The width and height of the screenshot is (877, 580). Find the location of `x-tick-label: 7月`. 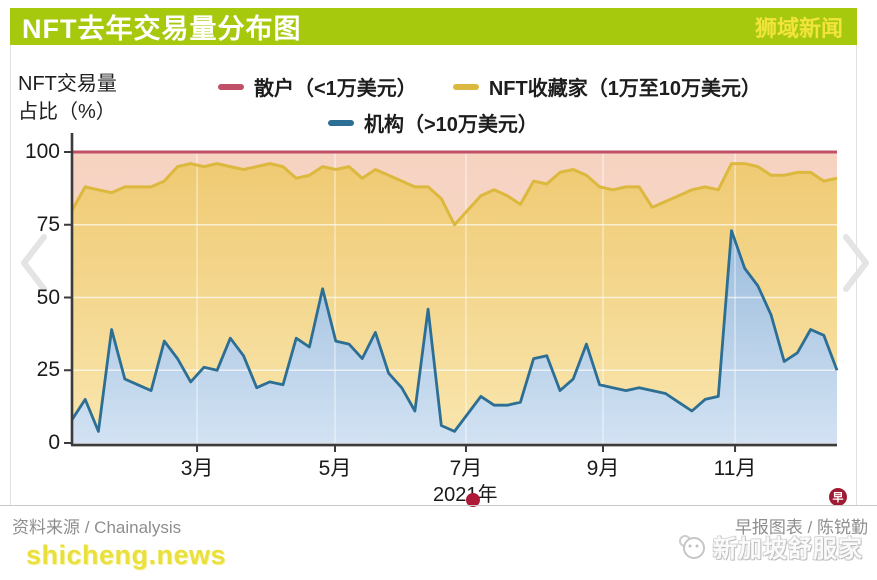

x-tick-label: 7月 is located at coordinates (466, 468).